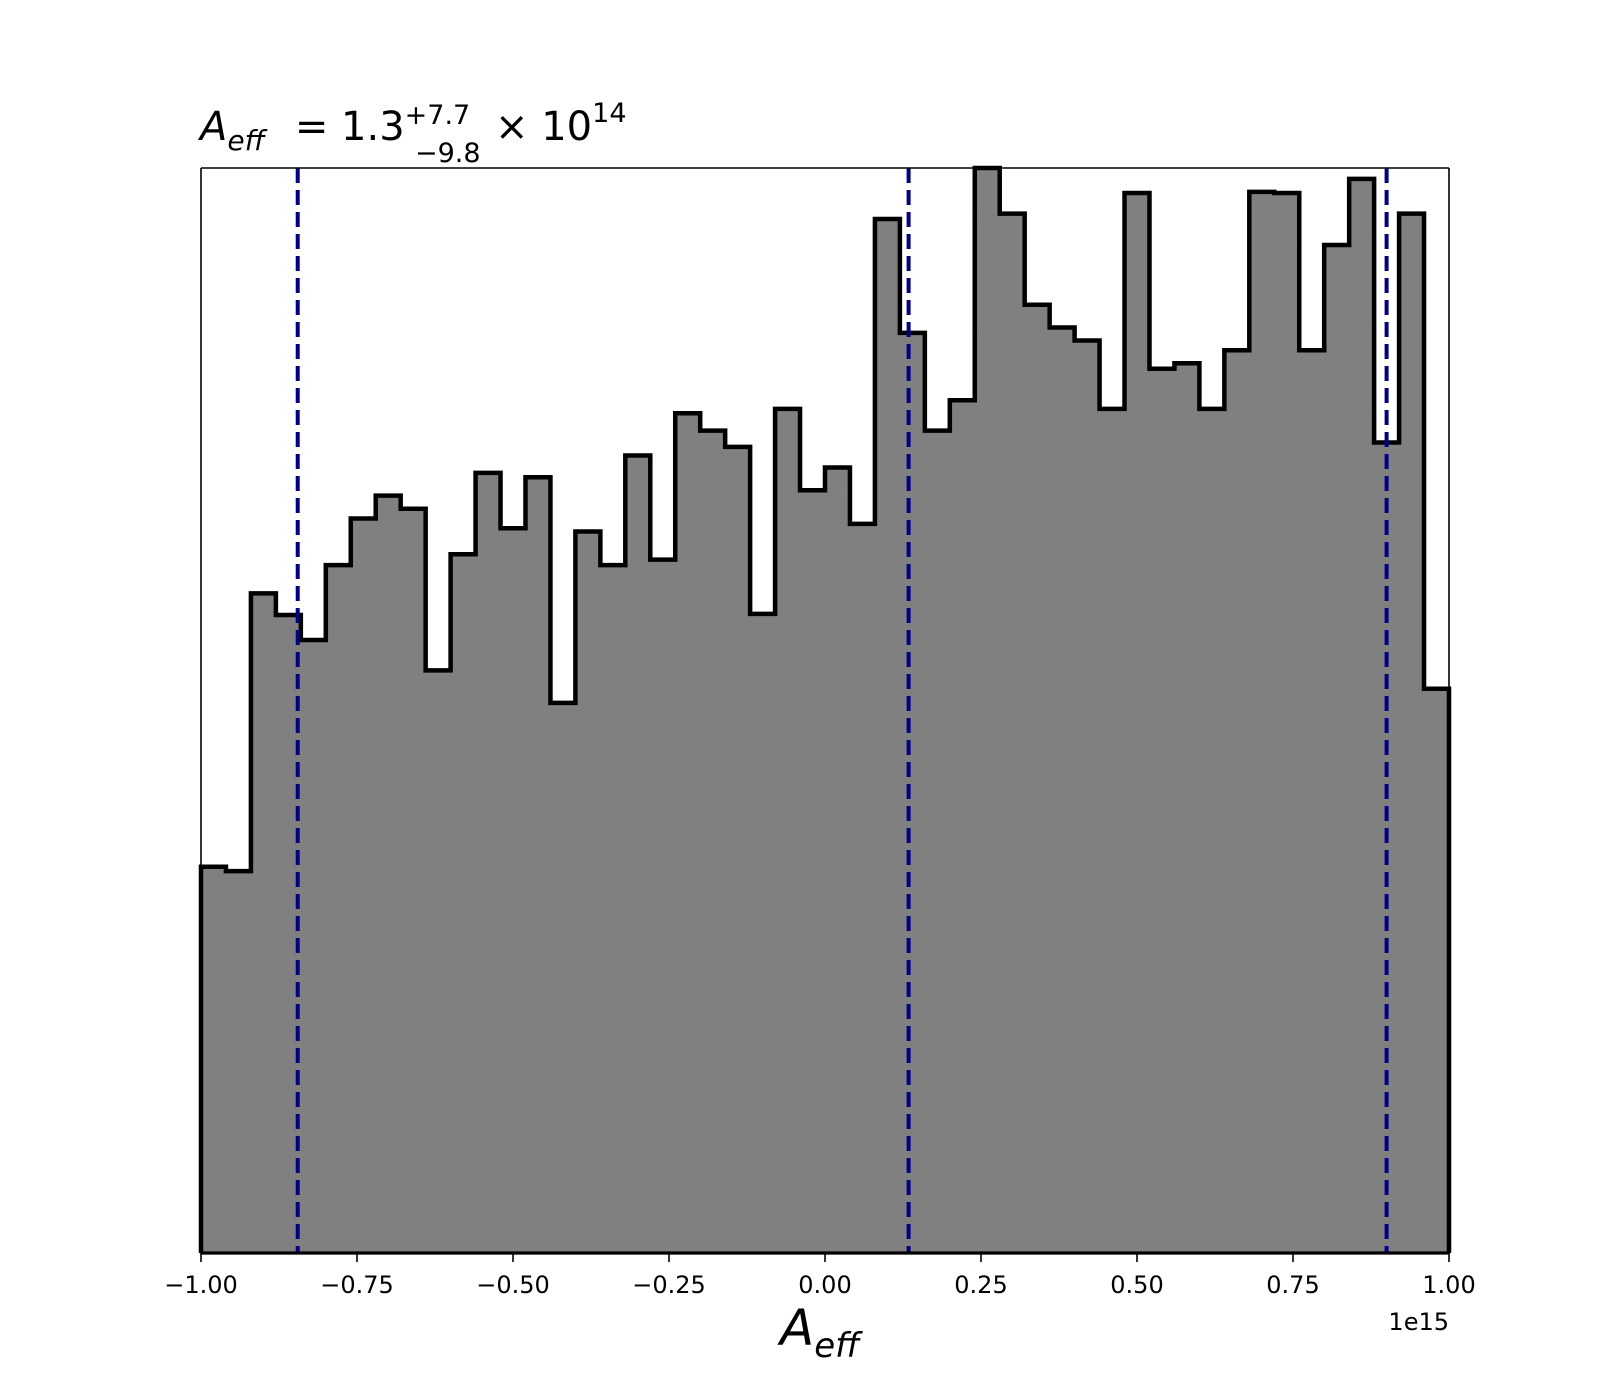  I want to click on x-tick-label: 0.00, so click(824, 1285).